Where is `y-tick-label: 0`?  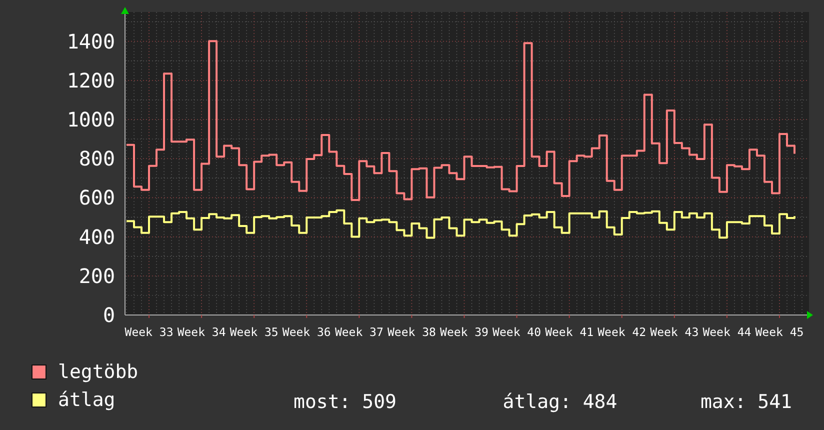 y-tick-label: 0 is located at coordinates (108, 315).